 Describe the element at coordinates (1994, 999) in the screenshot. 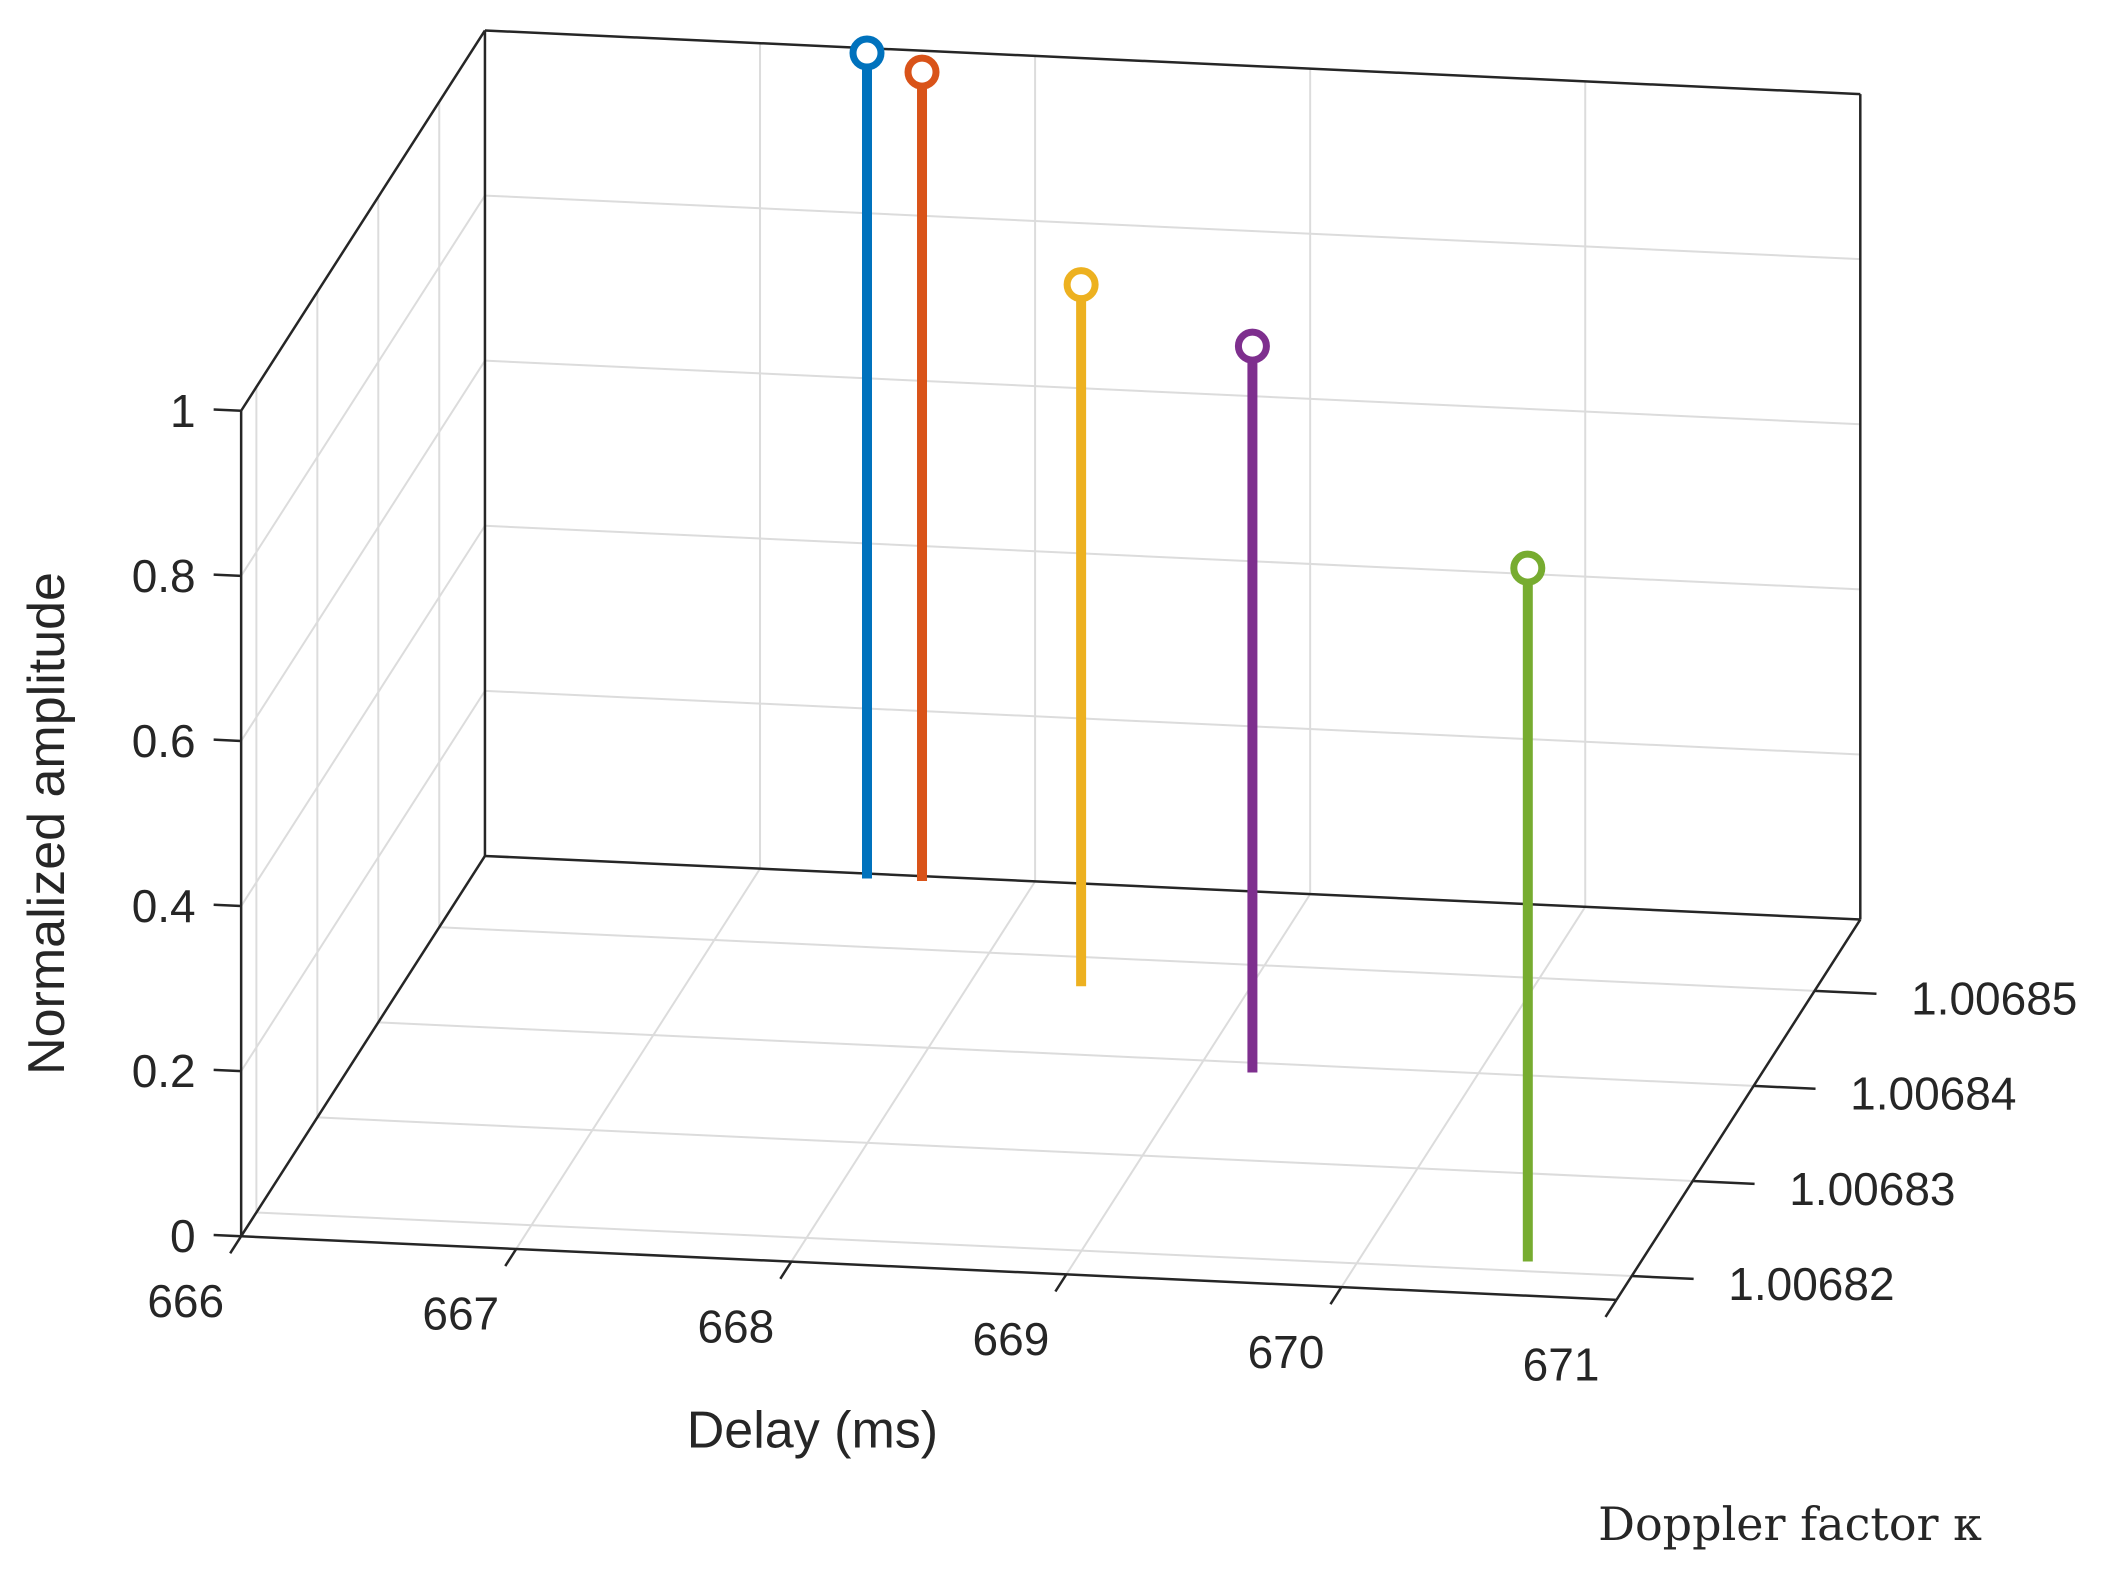

I see `y-tick-label: 1.00685` at that location.